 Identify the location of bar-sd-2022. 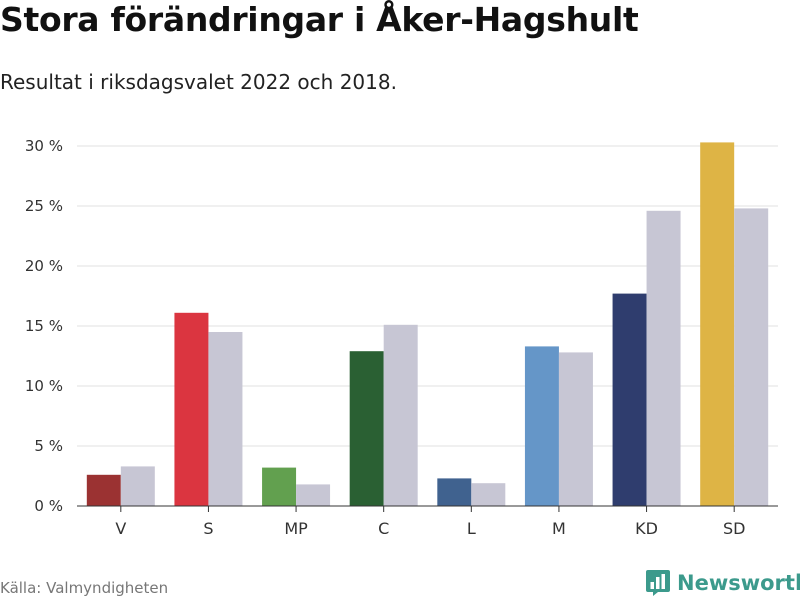
(717, 324).